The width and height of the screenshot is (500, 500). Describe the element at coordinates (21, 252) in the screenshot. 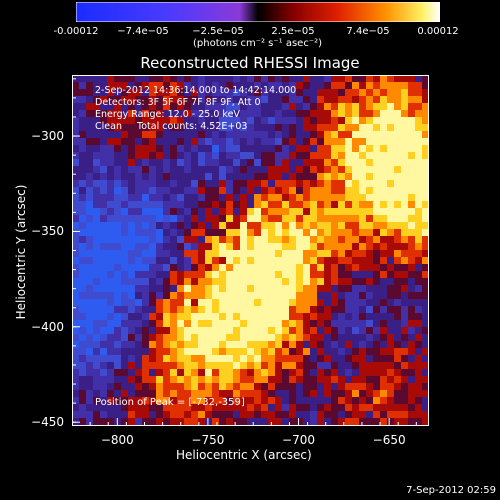

I see `y-axis-label: Heliocentric Y (arcsec)` at that location.